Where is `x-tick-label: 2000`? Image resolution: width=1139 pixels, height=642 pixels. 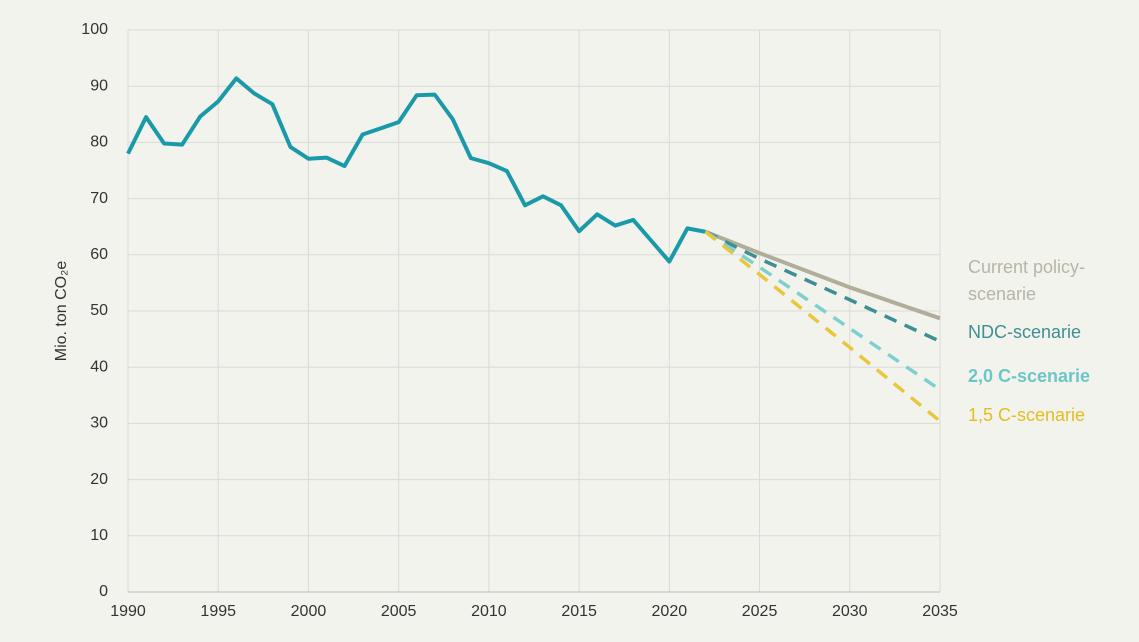
x-tick-label: 2000 is located at coordinates (309, 611).